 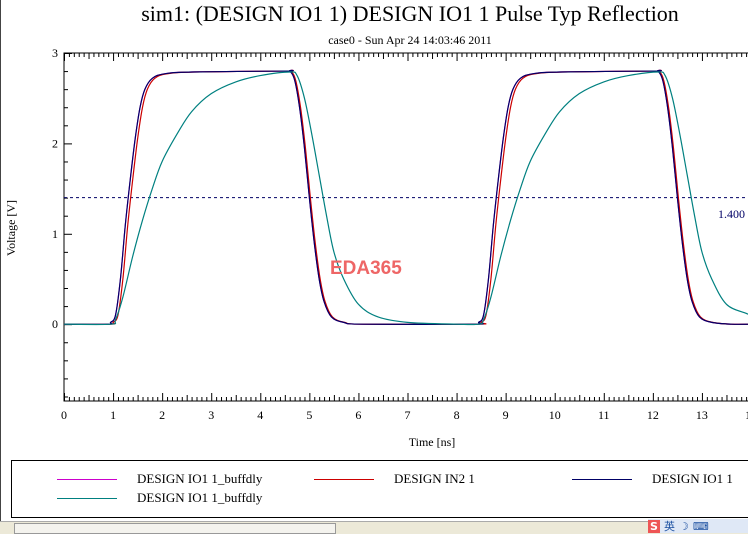 What do you see at coordinates (55, 234) in the screenshot?
I see `y-tick-label: 1` at bounding box center [55, 234].